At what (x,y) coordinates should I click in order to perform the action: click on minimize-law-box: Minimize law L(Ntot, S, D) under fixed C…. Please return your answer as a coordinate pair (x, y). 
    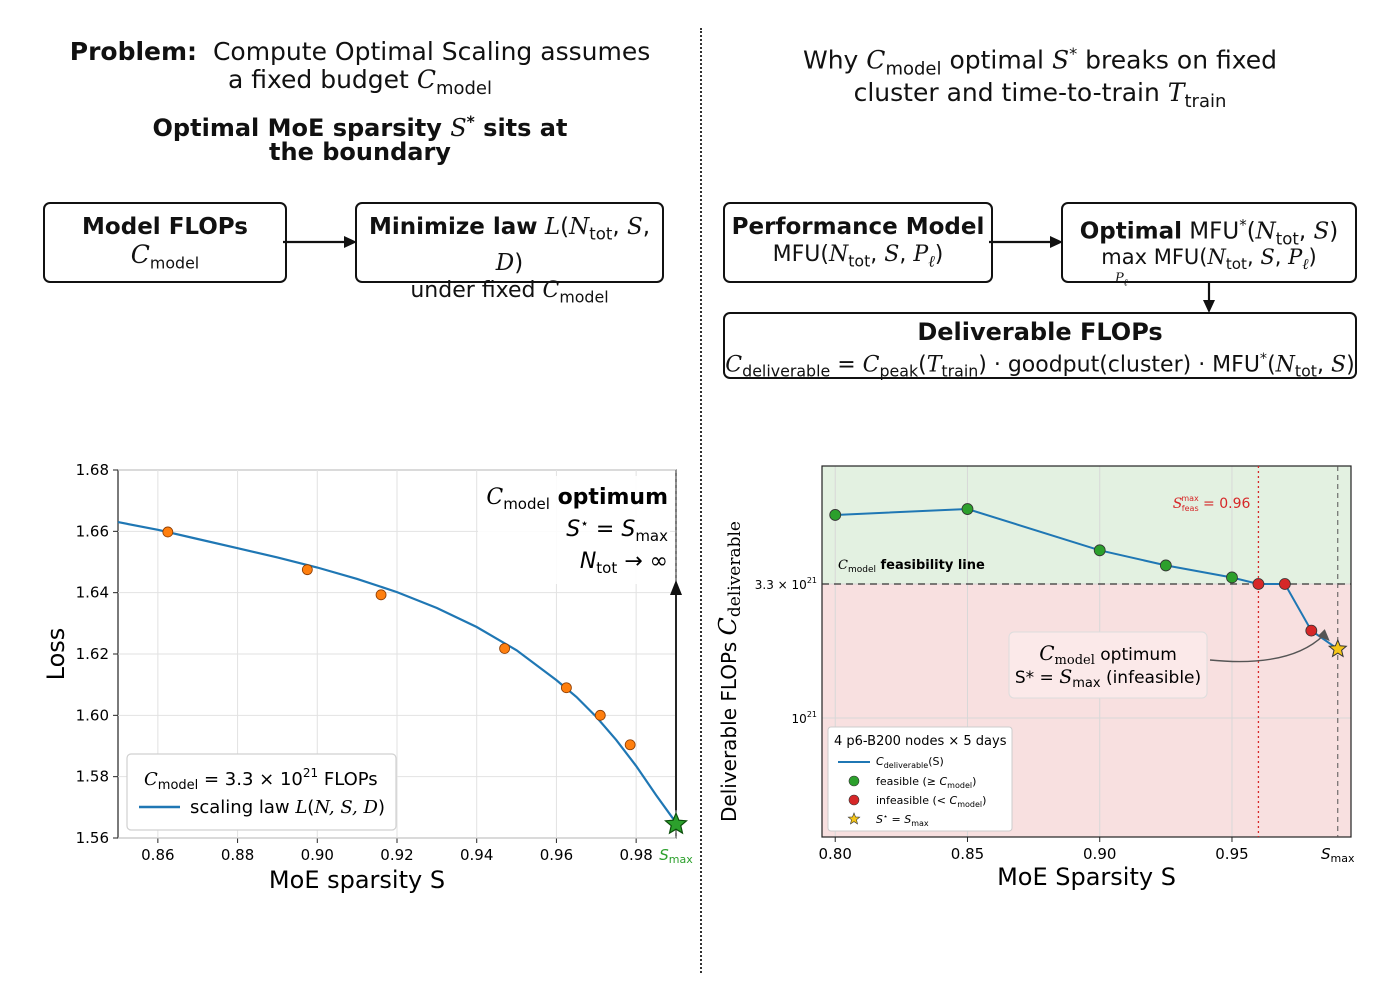
    Looking at the image, I should click on (509, 254).